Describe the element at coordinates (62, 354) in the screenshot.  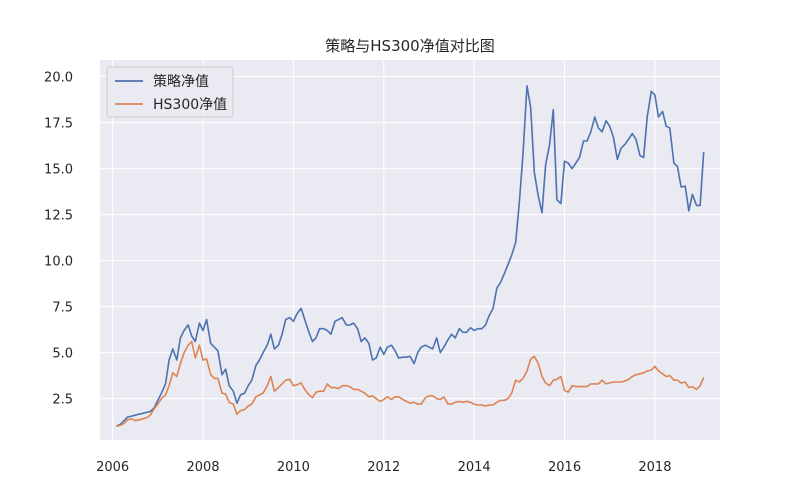
I see `y-tick-label: 5.0` at that location.